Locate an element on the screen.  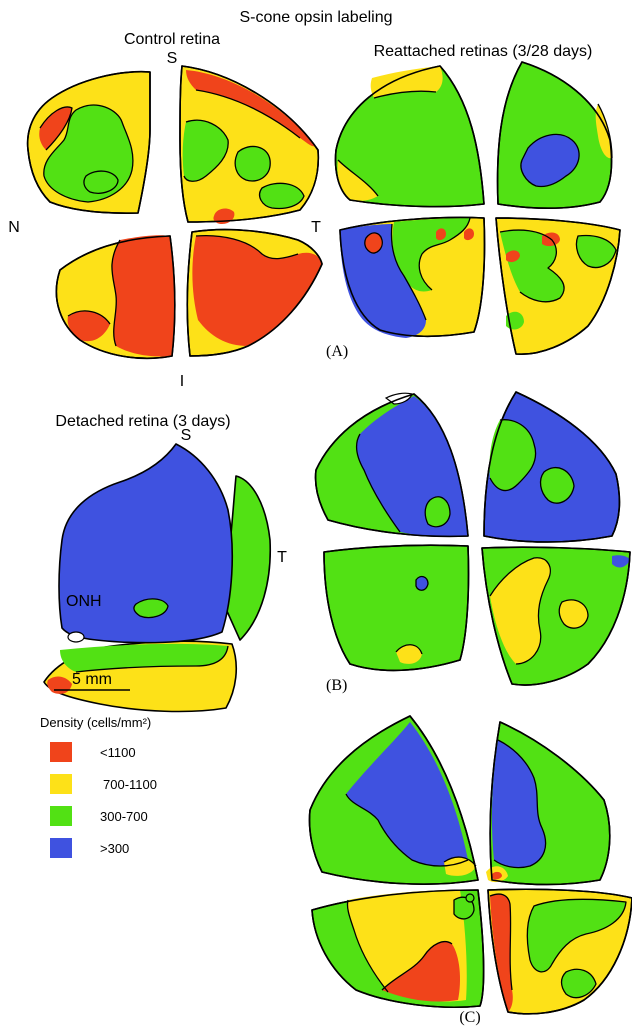
reattached-retina-a-map is located at coordinates (477, 208).